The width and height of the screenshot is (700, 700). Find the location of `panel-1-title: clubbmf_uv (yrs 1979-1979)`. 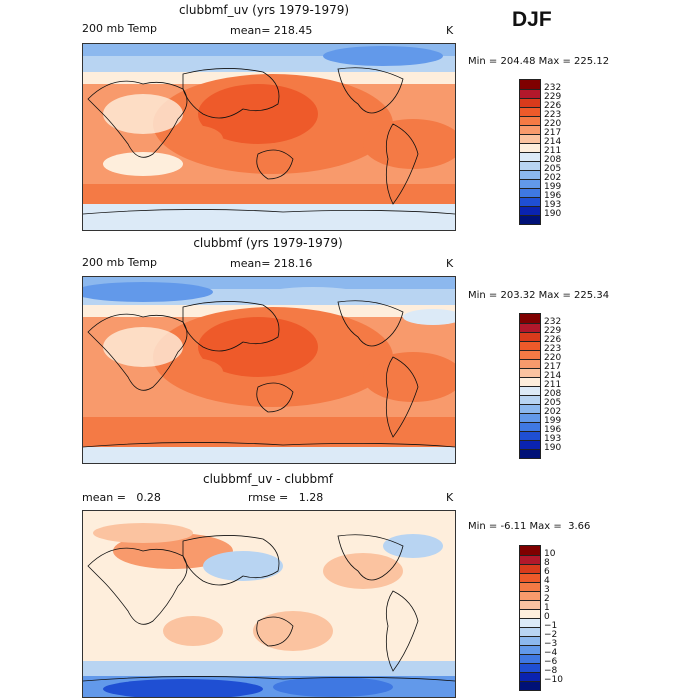

panel-1-title: clubbmf_uv (yrs 1979-1979) is located at coordinates (264, 10).